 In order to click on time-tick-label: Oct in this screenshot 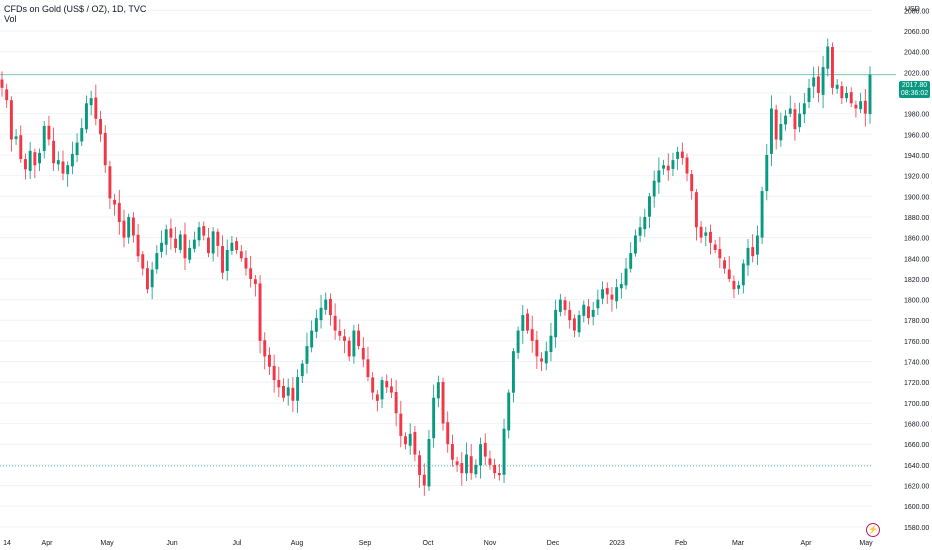, I will do `click(428, 543)`.